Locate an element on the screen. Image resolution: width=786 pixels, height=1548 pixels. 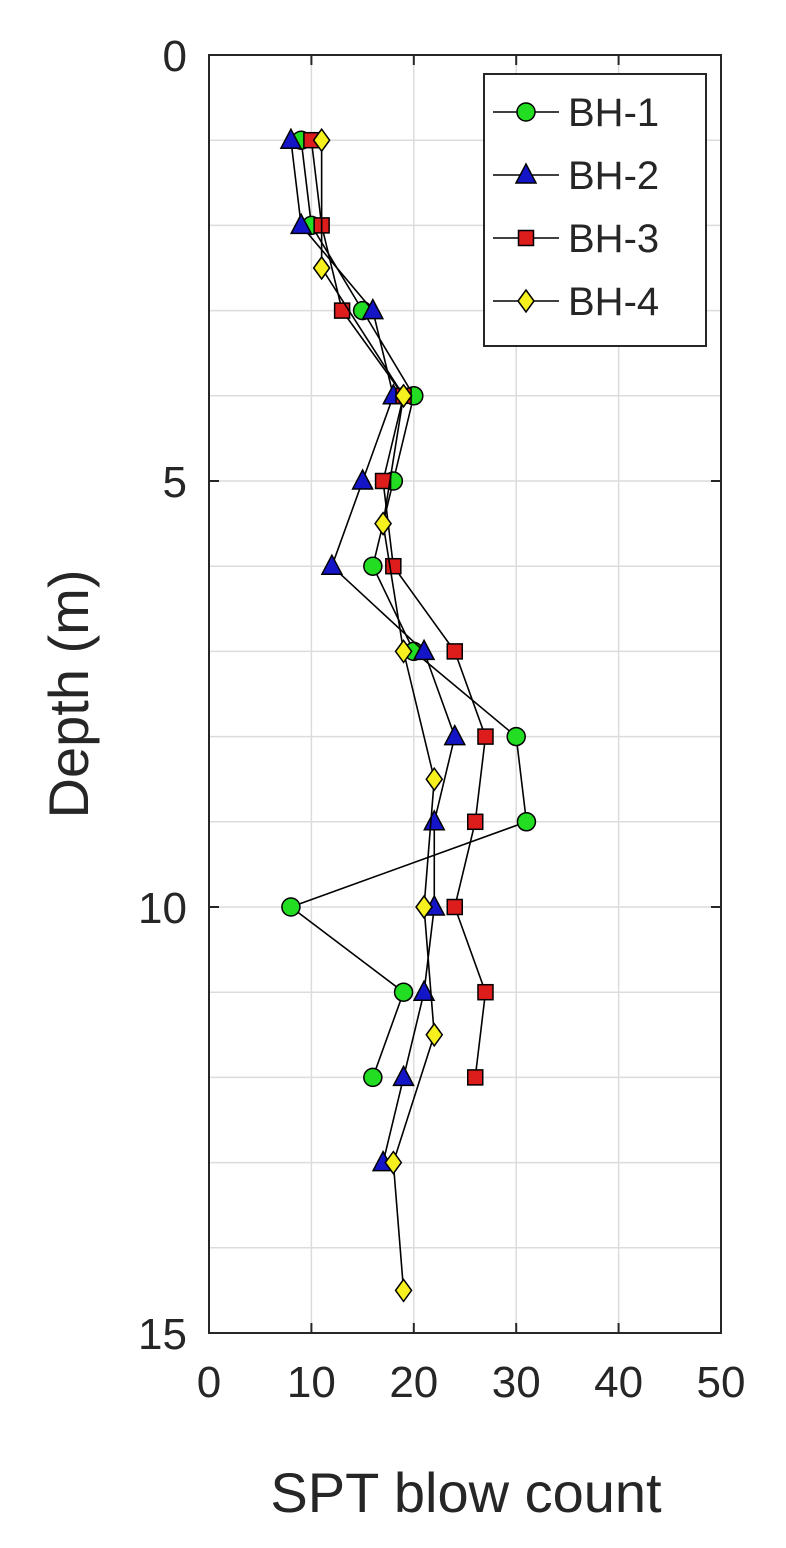
y-tick-label: 0 is located at coordinates (175, 56).